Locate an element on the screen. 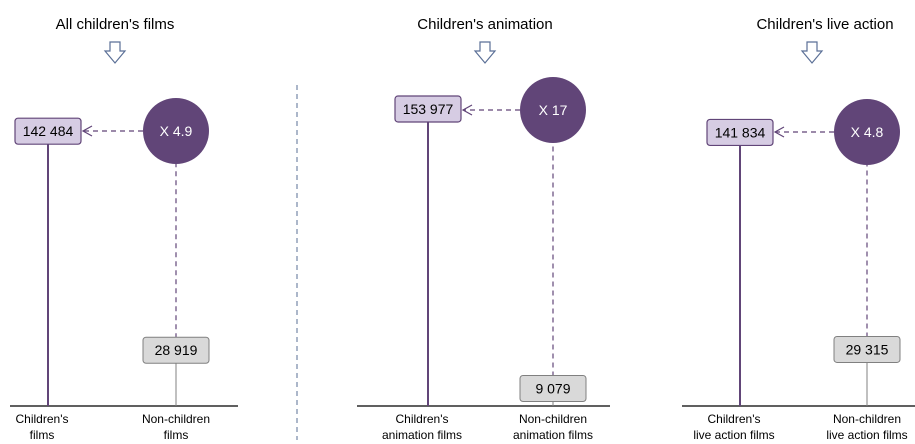  category-label-children: Children's animation films is located at coordinates (422, 427).